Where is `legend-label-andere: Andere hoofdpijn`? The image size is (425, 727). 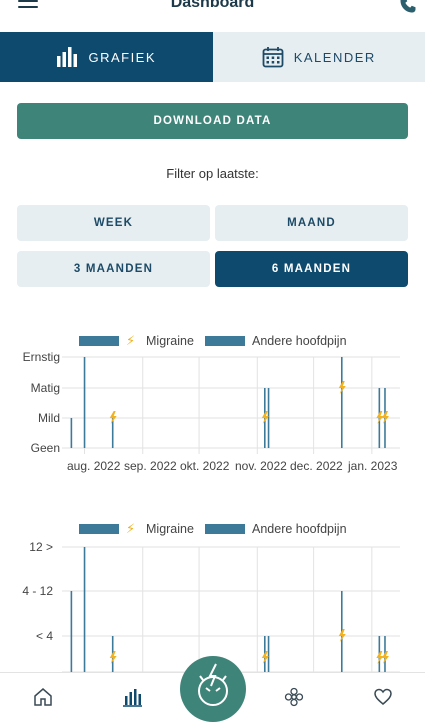
legend-label-andere: Andere hoofdpijn is located at coordinates (299, 529).